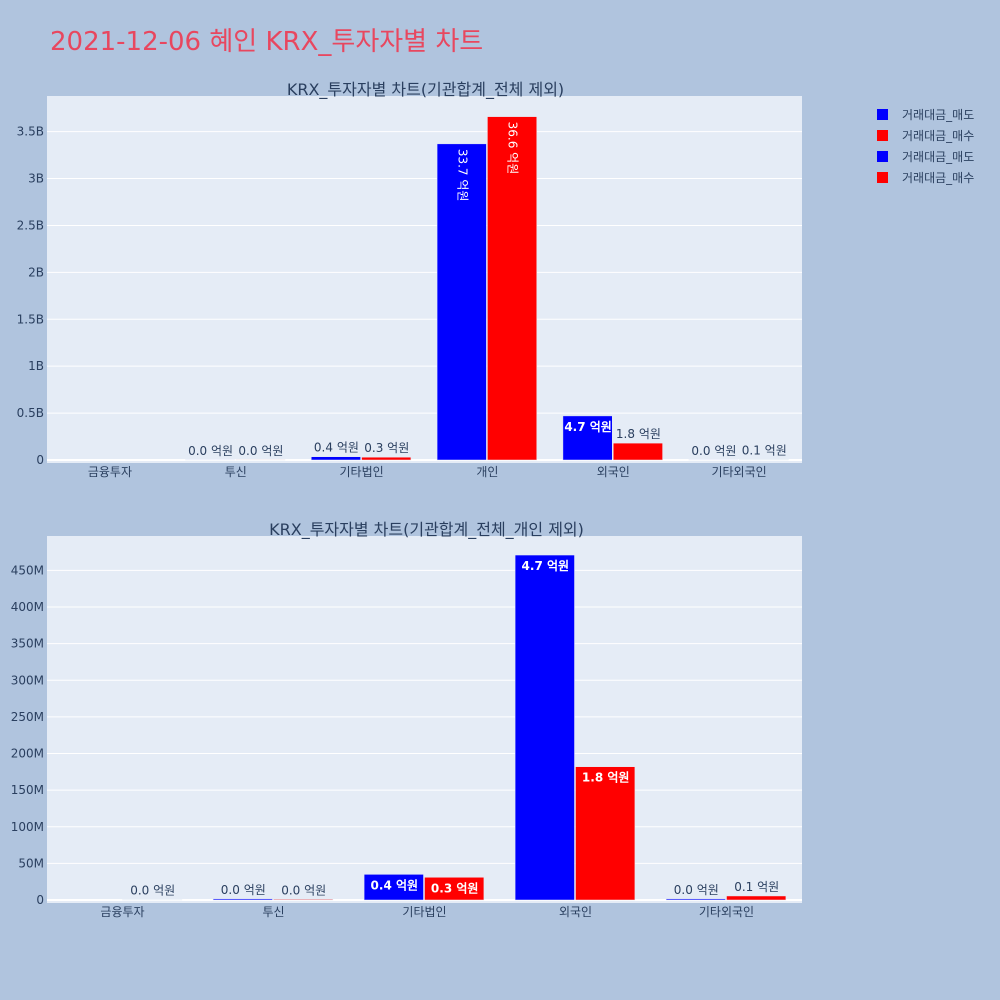 This screenshot has height=1000, width=1000. What do you see at coordinates (36, 179) in the screenshot?
I see `y-tick-label: 3B` at bounding box center [36, 179].